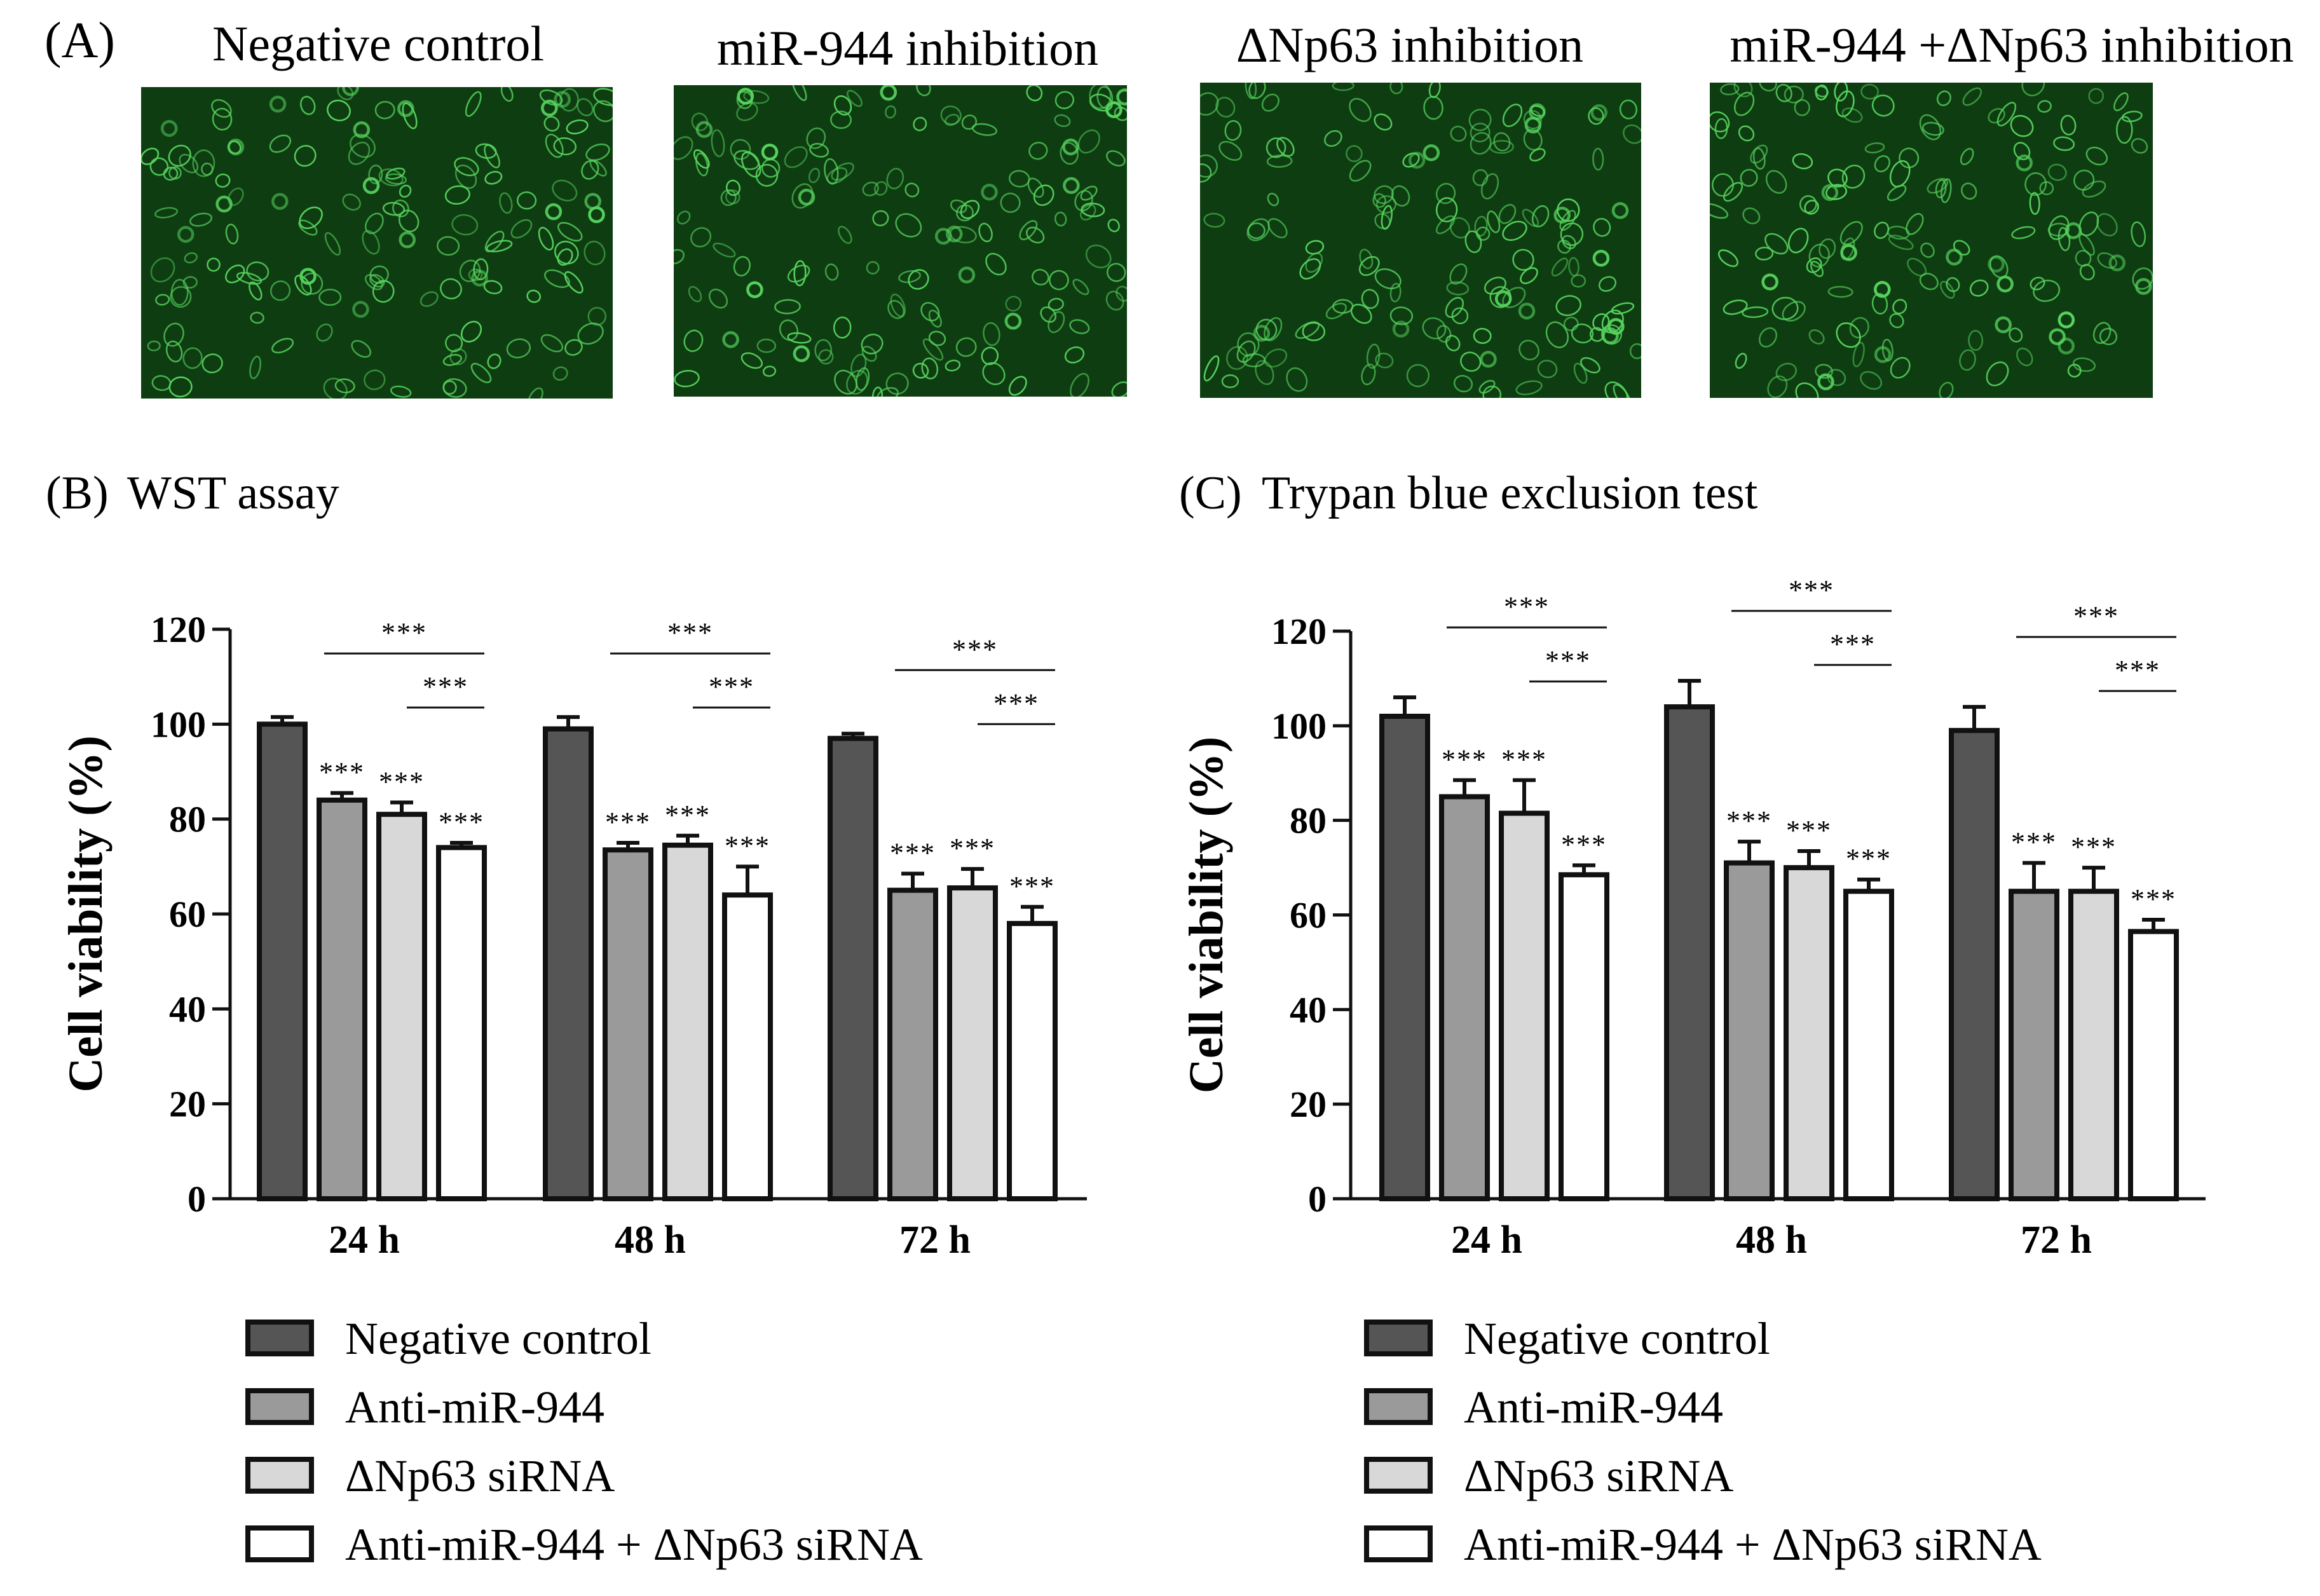 Image resolution: width=2320 pixels, height=1596 pixels. I want to click on legend-label: Negative control, so click(1617, 1338).